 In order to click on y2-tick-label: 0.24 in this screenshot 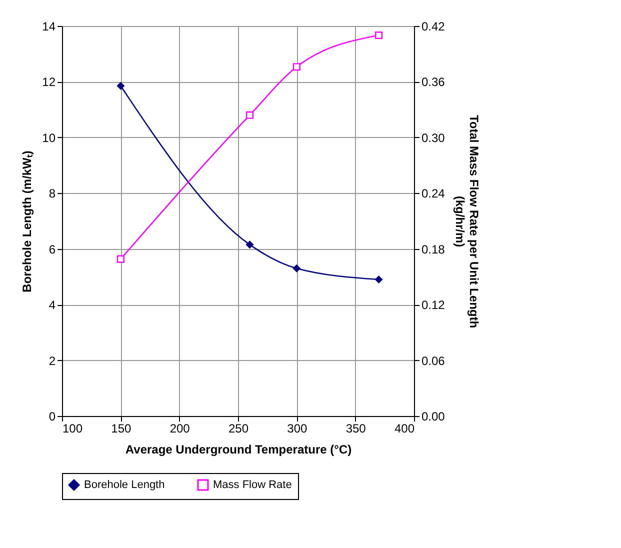, I will do `click(434, 193)`.